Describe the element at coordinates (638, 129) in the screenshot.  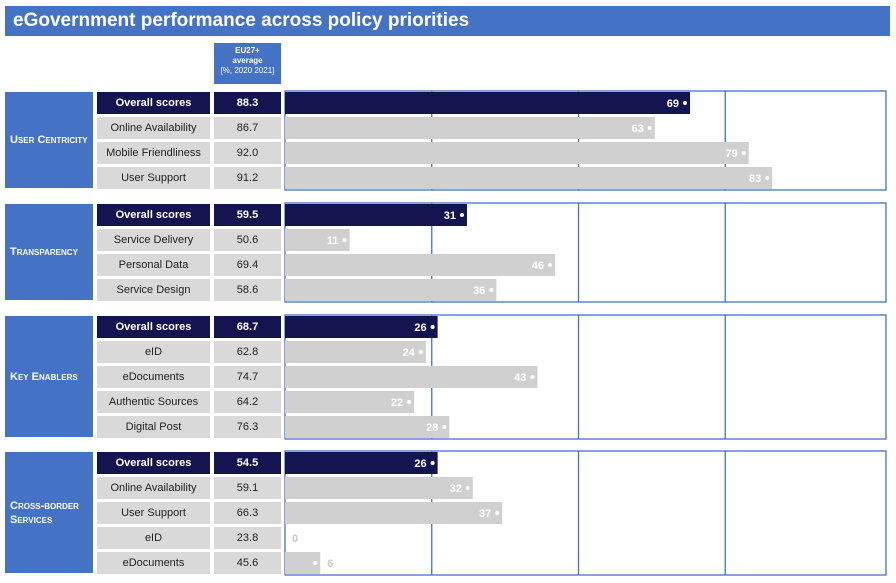
I see `value-label: 63` at that location.